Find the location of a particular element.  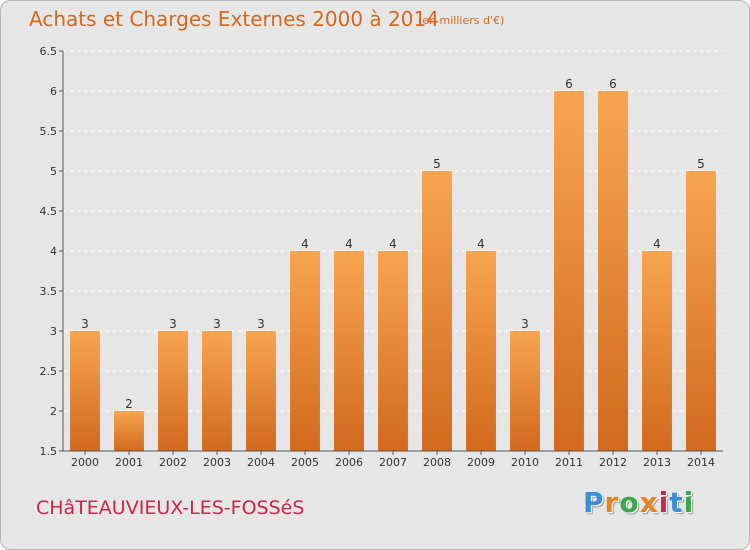

x-tick-label: 2014 is located at coordinates (701, 462).